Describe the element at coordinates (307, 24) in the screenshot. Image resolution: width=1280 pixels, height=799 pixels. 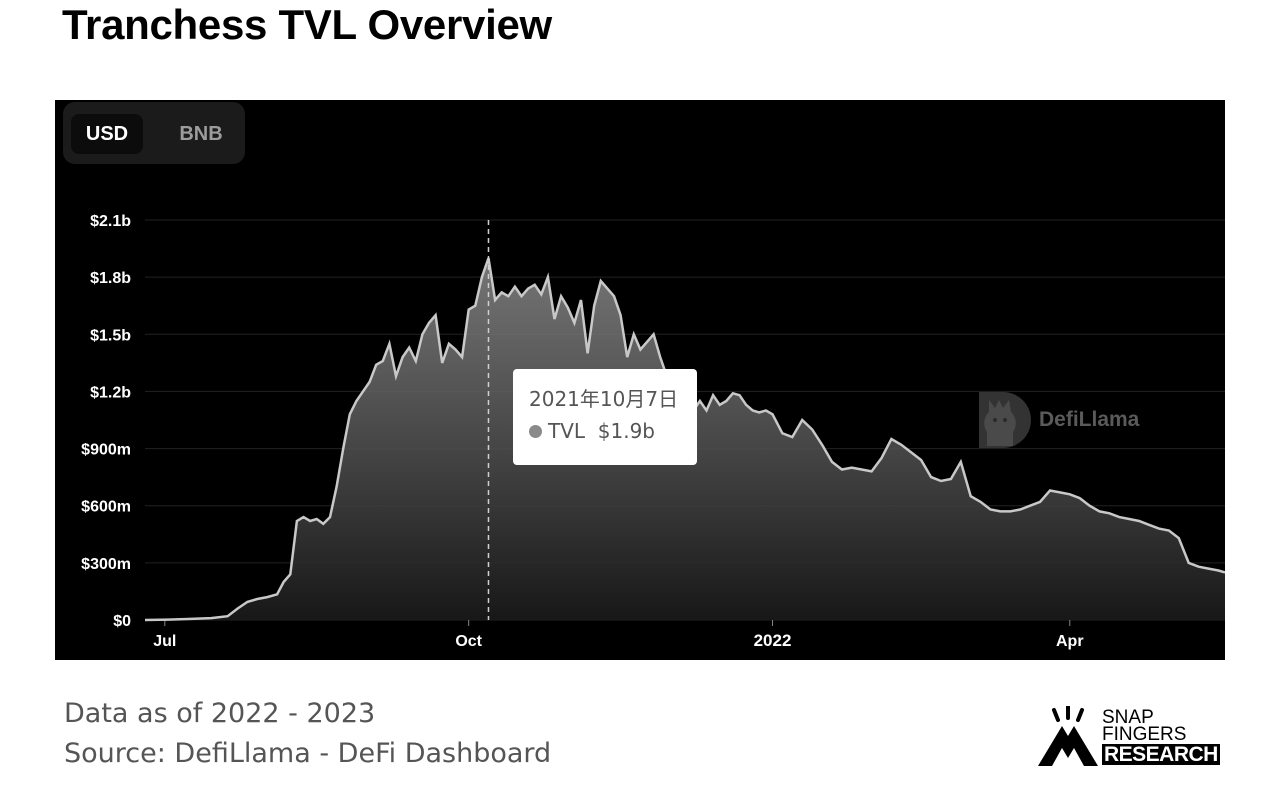
I see `page-title: Tranchess TVL Overview` at that location.